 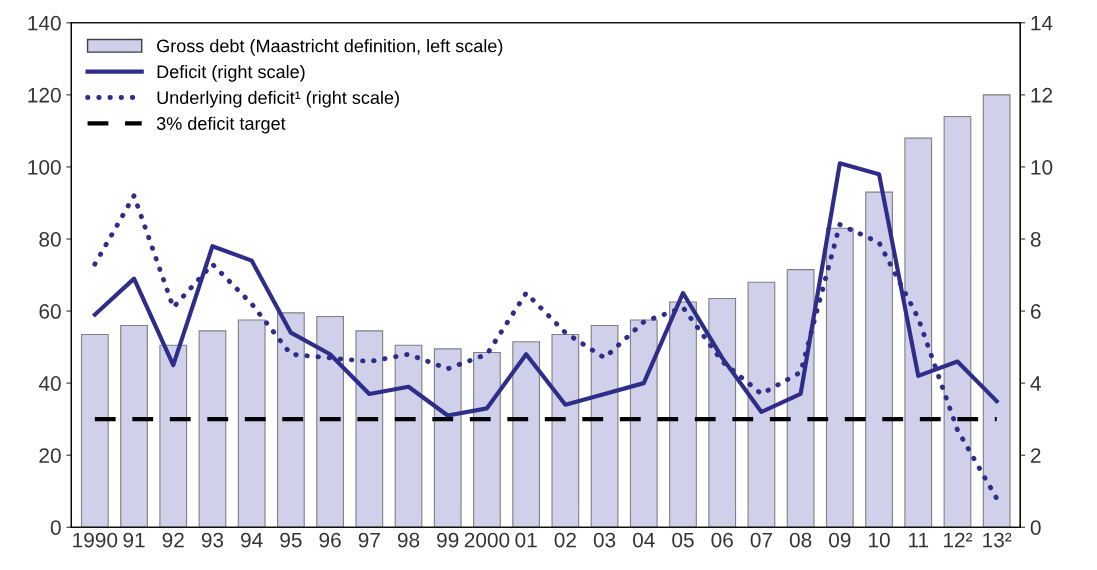 What do you see at coordinates (1035, 239) in the screenshot?
I see `y2-tick-label: 8` at bounding box center [1035, 239].